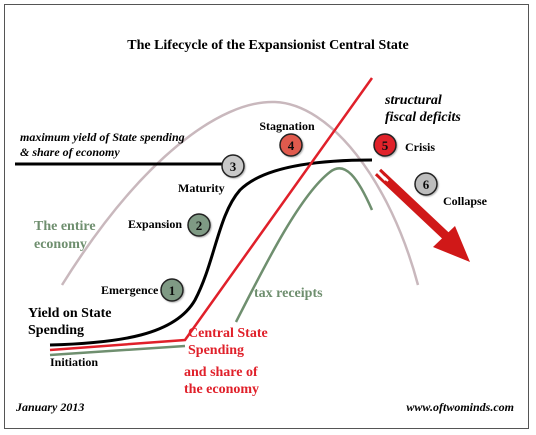 This screenshot has height=435, width=536. Describe the element at coordinates (102, 137) in the screenshot. I see `max-yield-label-line1: maximum yield of State spending` at that location.